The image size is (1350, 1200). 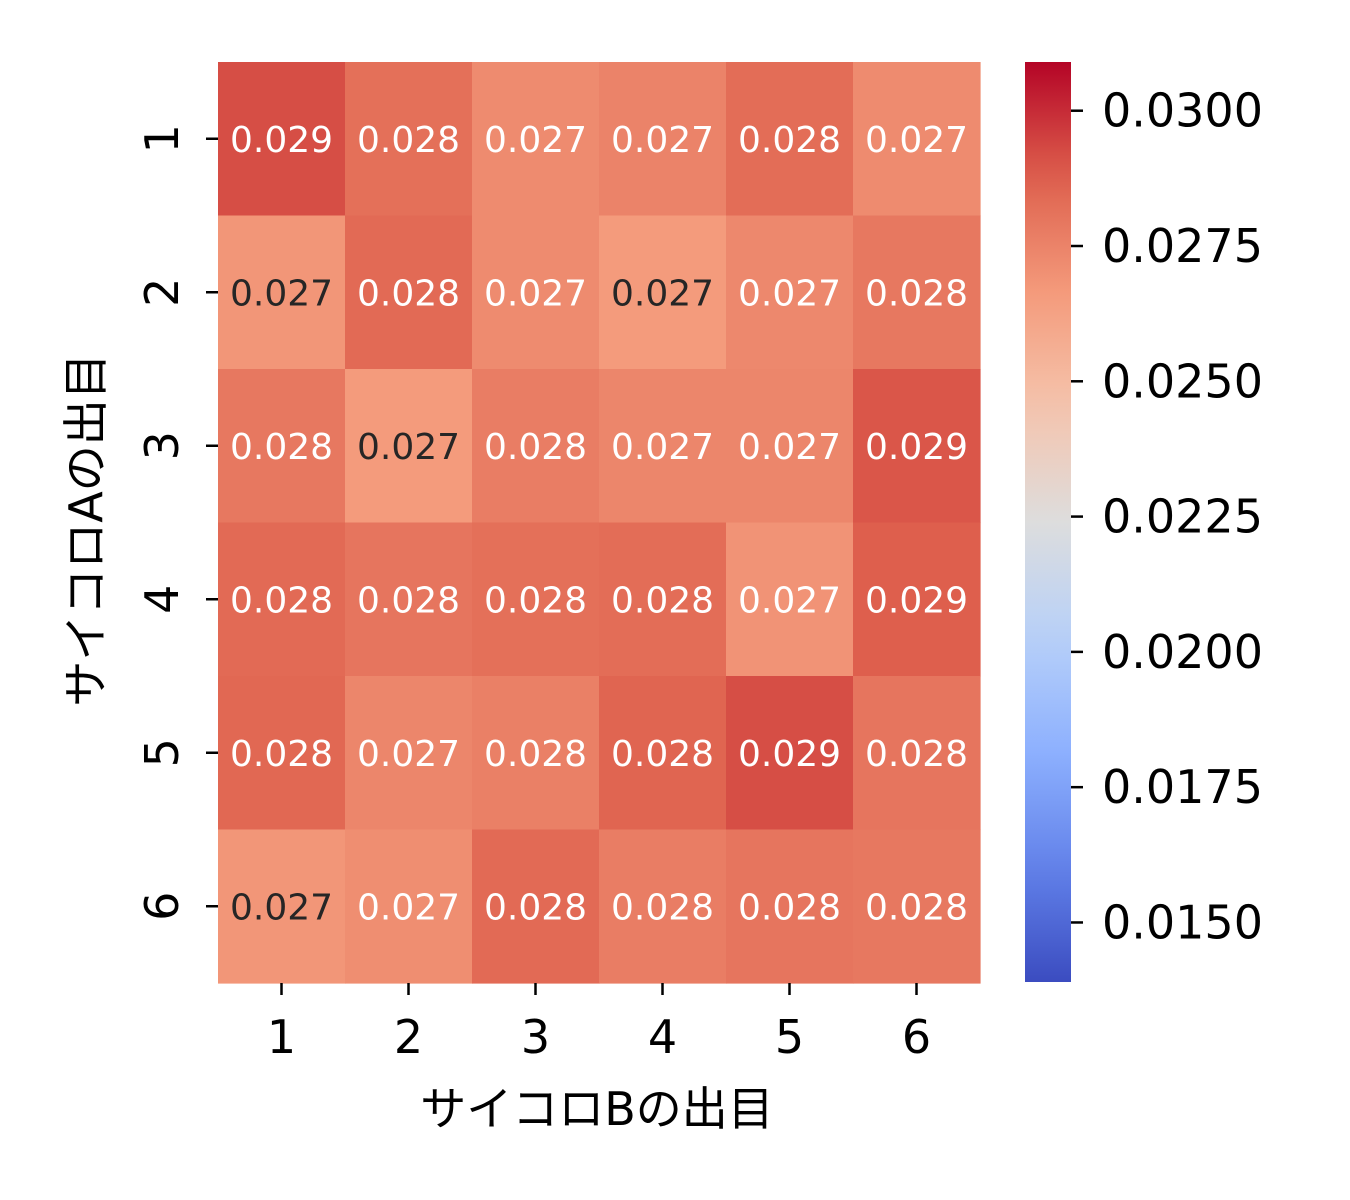 What do you see at coordinates (1182, 652) in the screenshot?
I see `colorbar-tick-label: 0.0200` at bounding box center [1182, 652].